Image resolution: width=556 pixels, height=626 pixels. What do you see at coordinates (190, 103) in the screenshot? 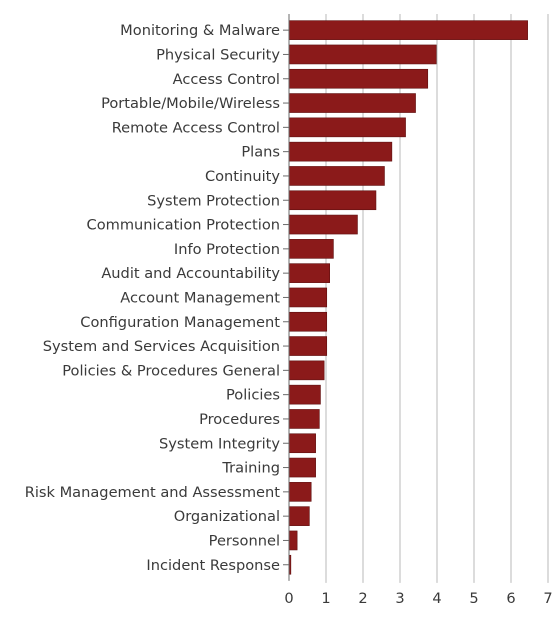
I see `category-label: Portable/Mobile/Wireless` at bounding box center [190, 103].